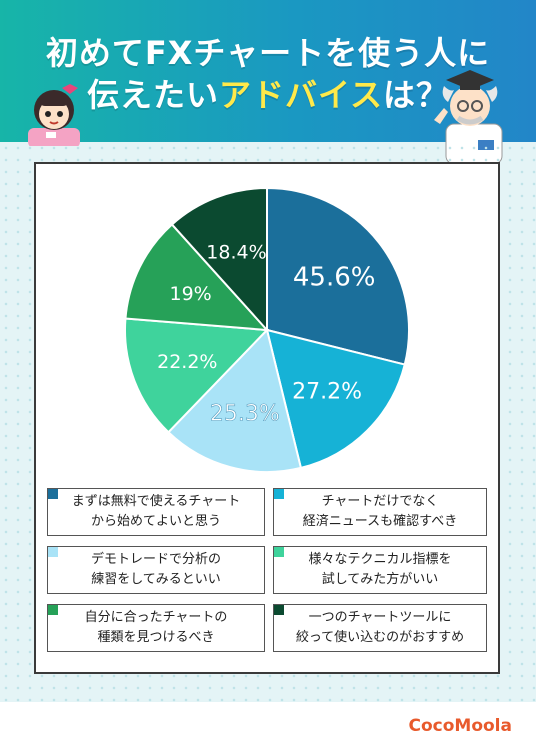  Describe the element at coordinates (460, 726) in the screenshot. I see `cocomoola-logo: CocoMoola` at that location.